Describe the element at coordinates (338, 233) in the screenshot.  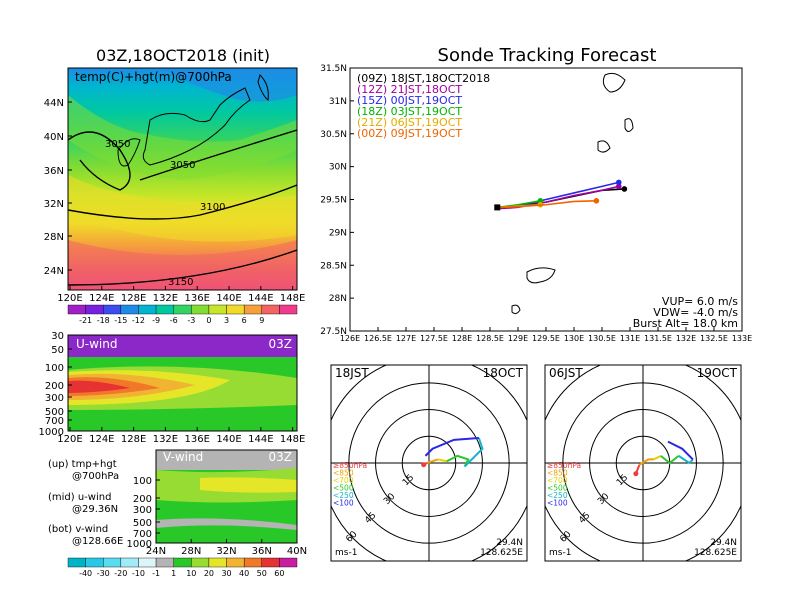
I see `y-tick-label: 29N` at that location.